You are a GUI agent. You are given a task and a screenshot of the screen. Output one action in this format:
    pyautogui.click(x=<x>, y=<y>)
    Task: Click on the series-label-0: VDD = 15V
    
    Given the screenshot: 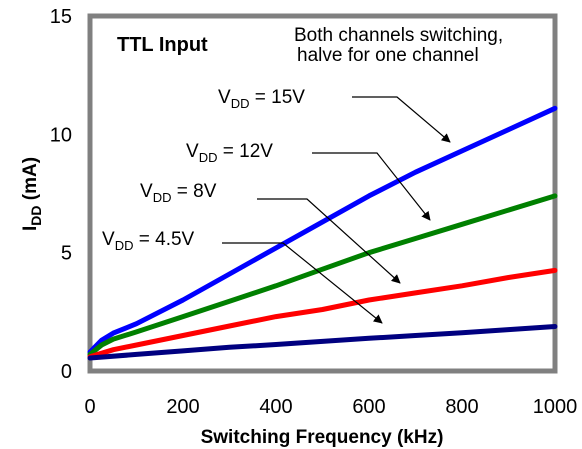 What is the action you would take?
    pyautogui.click(x=261, y=99)
    